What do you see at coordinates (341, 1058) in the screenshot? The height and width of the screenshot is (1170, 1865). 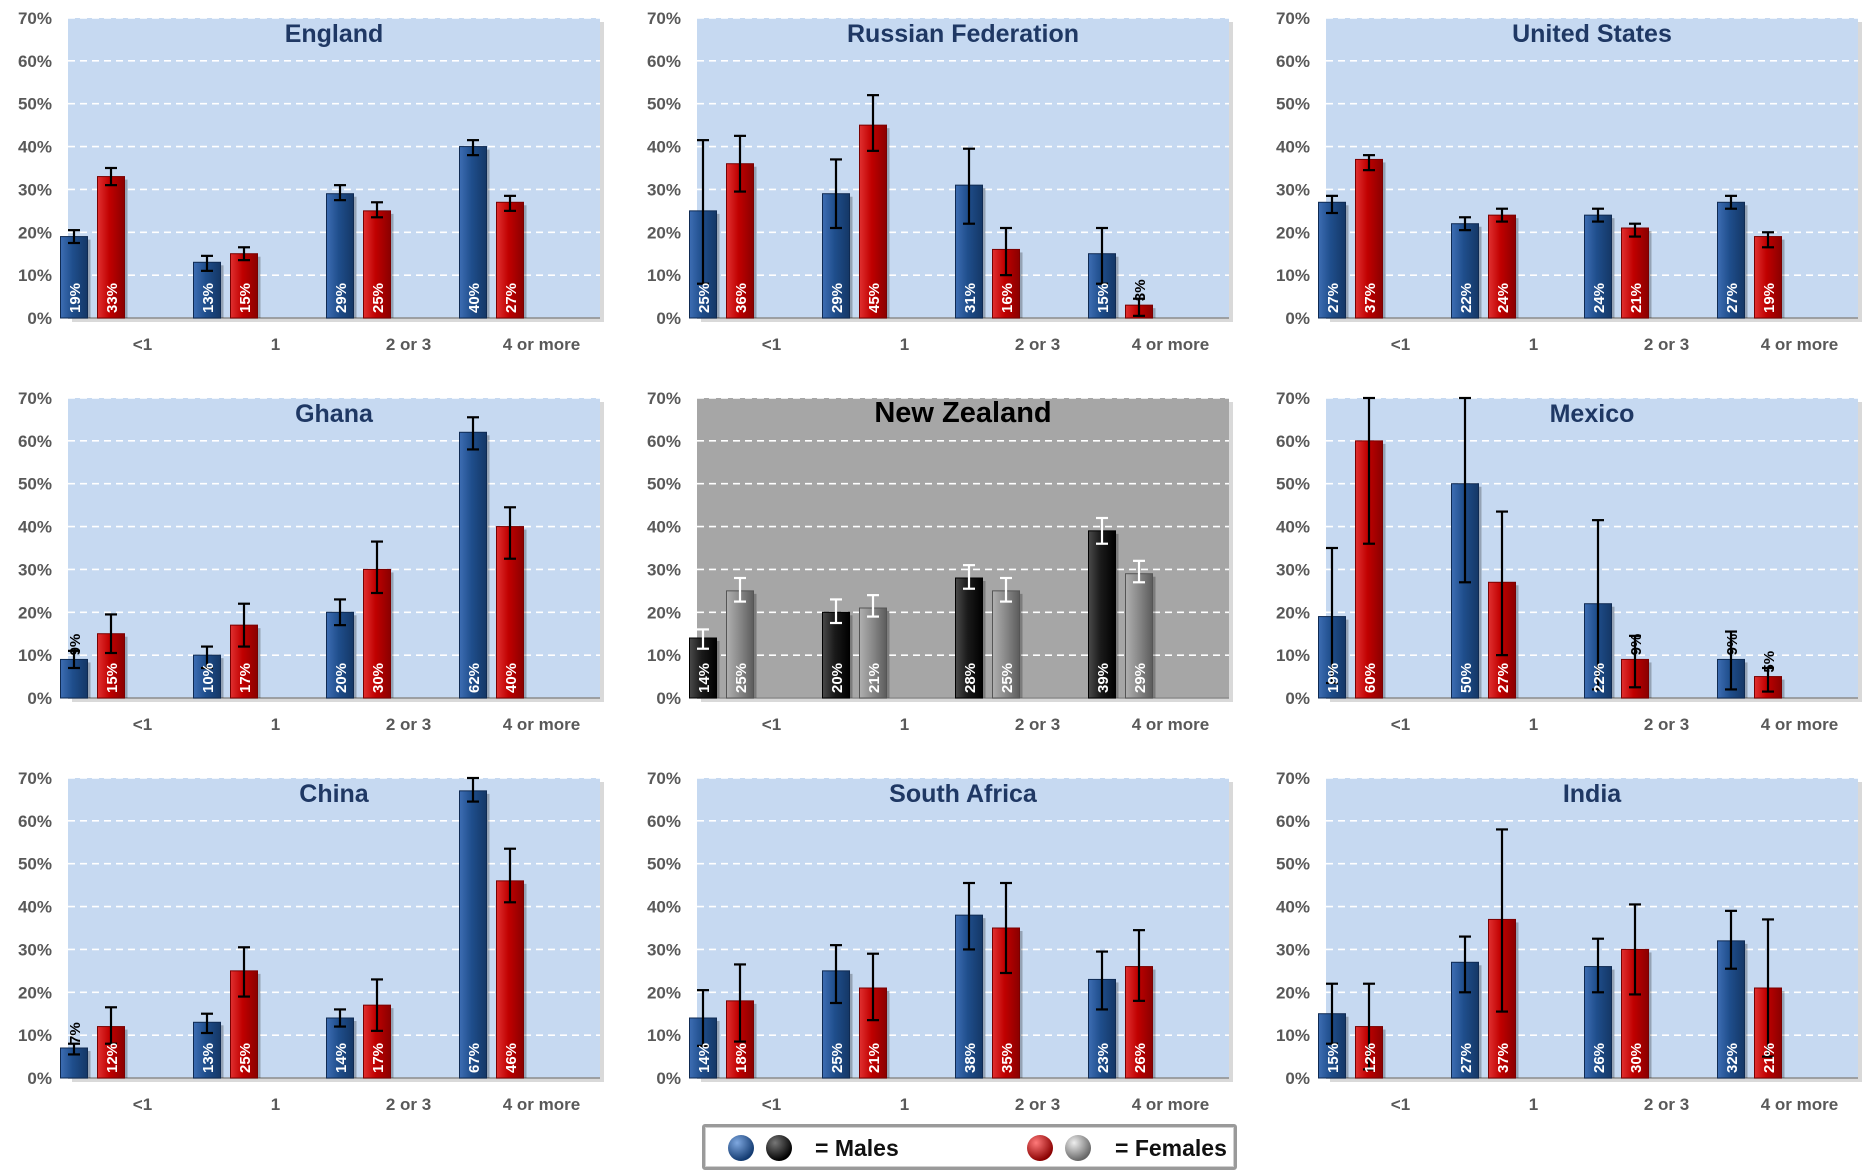 I see `data-label: 14%` at bounding box center [341, 1058].